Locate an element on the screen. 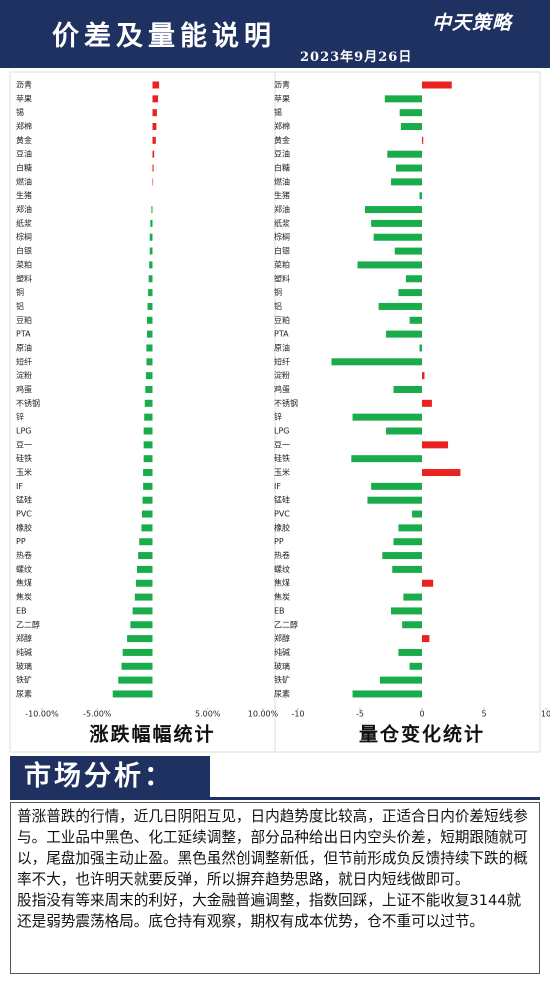 The height and width of the screenshot is (981, 550). category-label: 棕榈 is located at coordinates (282, 237).